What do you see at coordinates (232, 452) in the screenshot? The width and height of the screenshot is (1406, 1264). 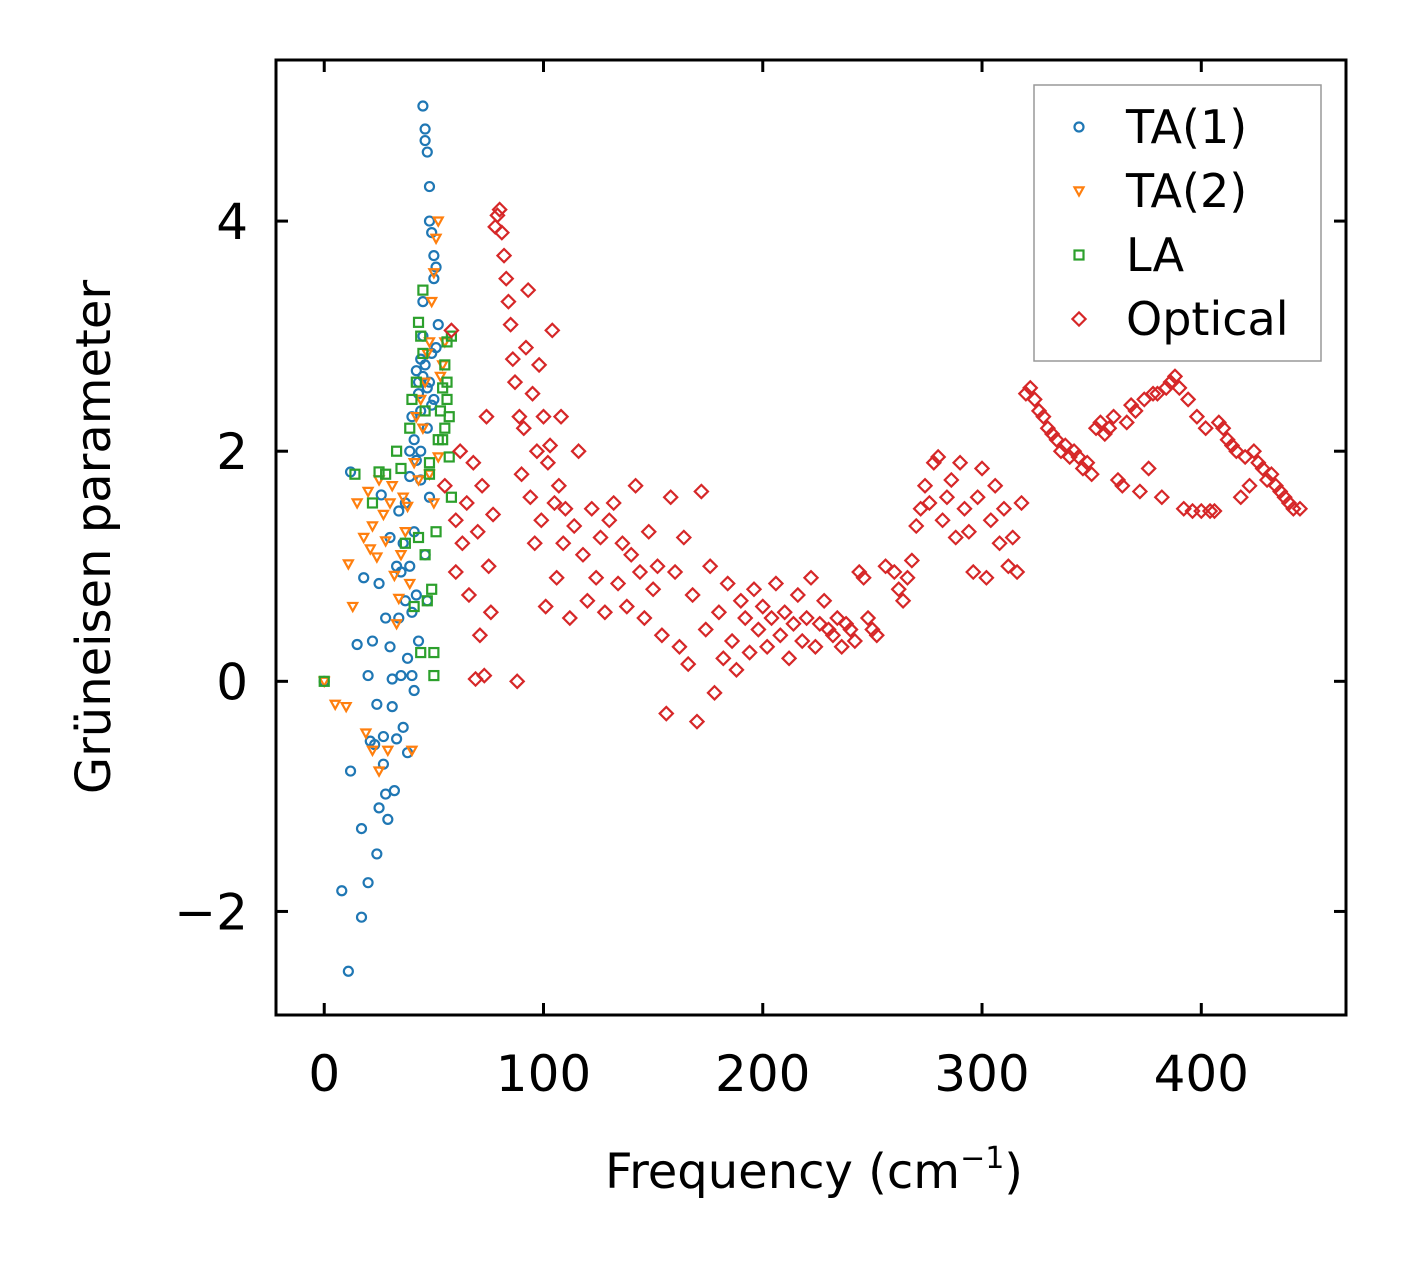 I see `y-tick-label: 2` at bounding box center [232, 452].